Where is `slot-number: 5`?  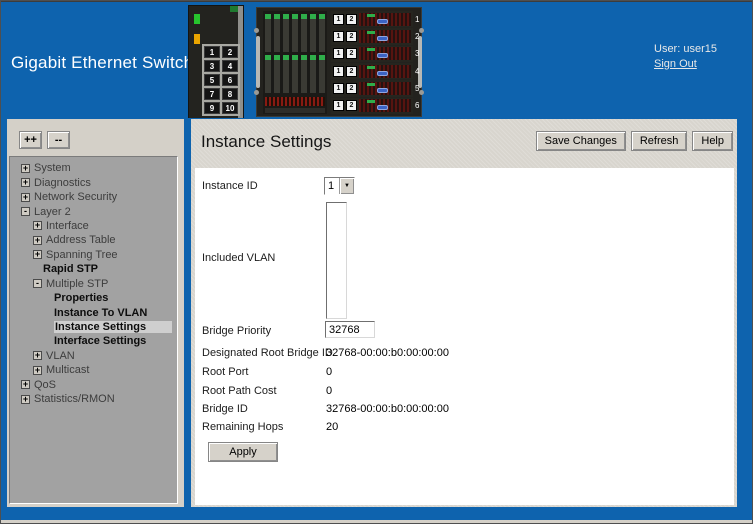 slot-number: 5 is located at coordinates (417, 88).